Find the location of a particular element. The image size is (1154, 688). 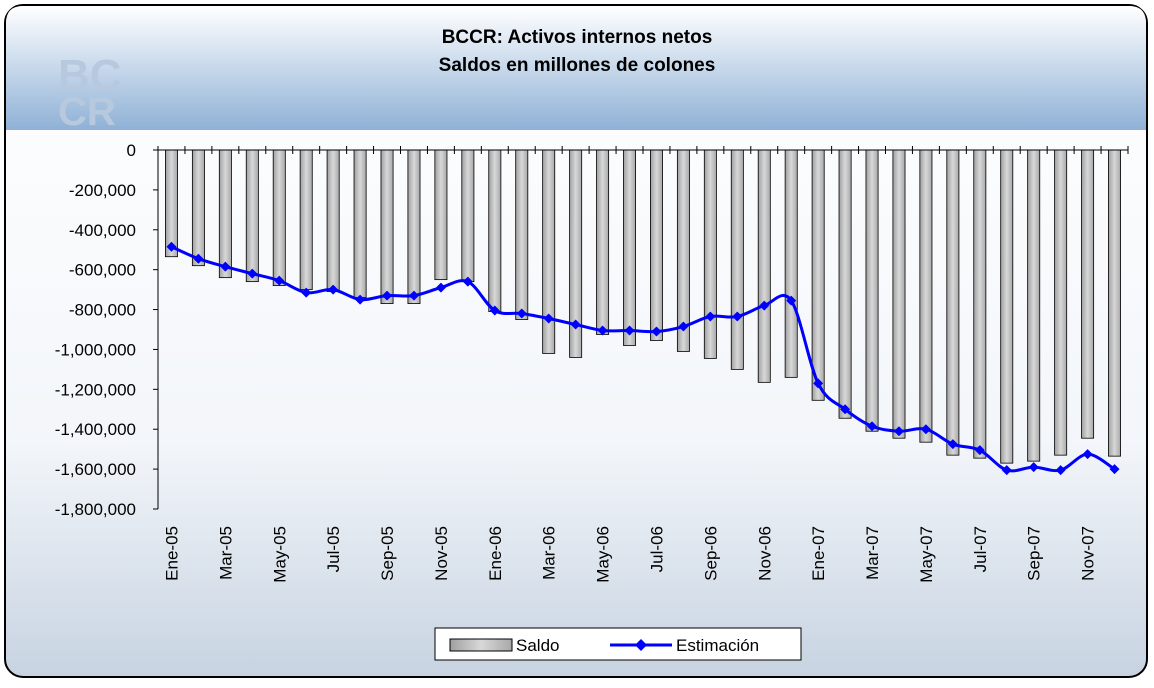

x-tick-label: Ene-07 is located at coordinates (818, 553).